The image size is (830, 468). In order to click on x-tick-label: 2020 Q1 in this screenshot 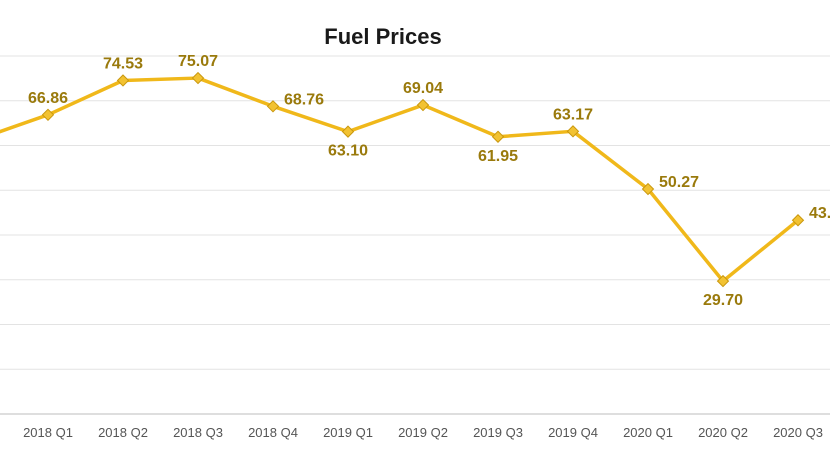, I will do `click(648, 432)`.